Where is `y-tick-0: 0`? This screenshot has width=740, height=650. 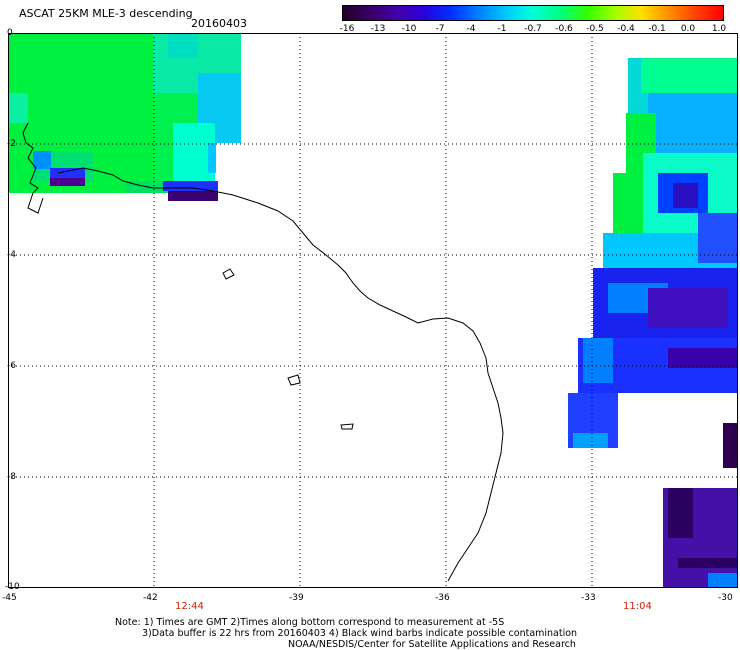
y-tick-0: 0 is located at coordinates (10, 33).